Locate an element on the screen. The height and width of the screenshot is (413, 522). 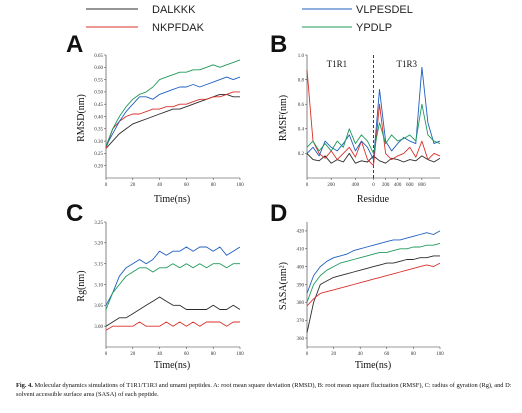
y-tick-label-a: 0.30 is located at coordinates (98, 142).